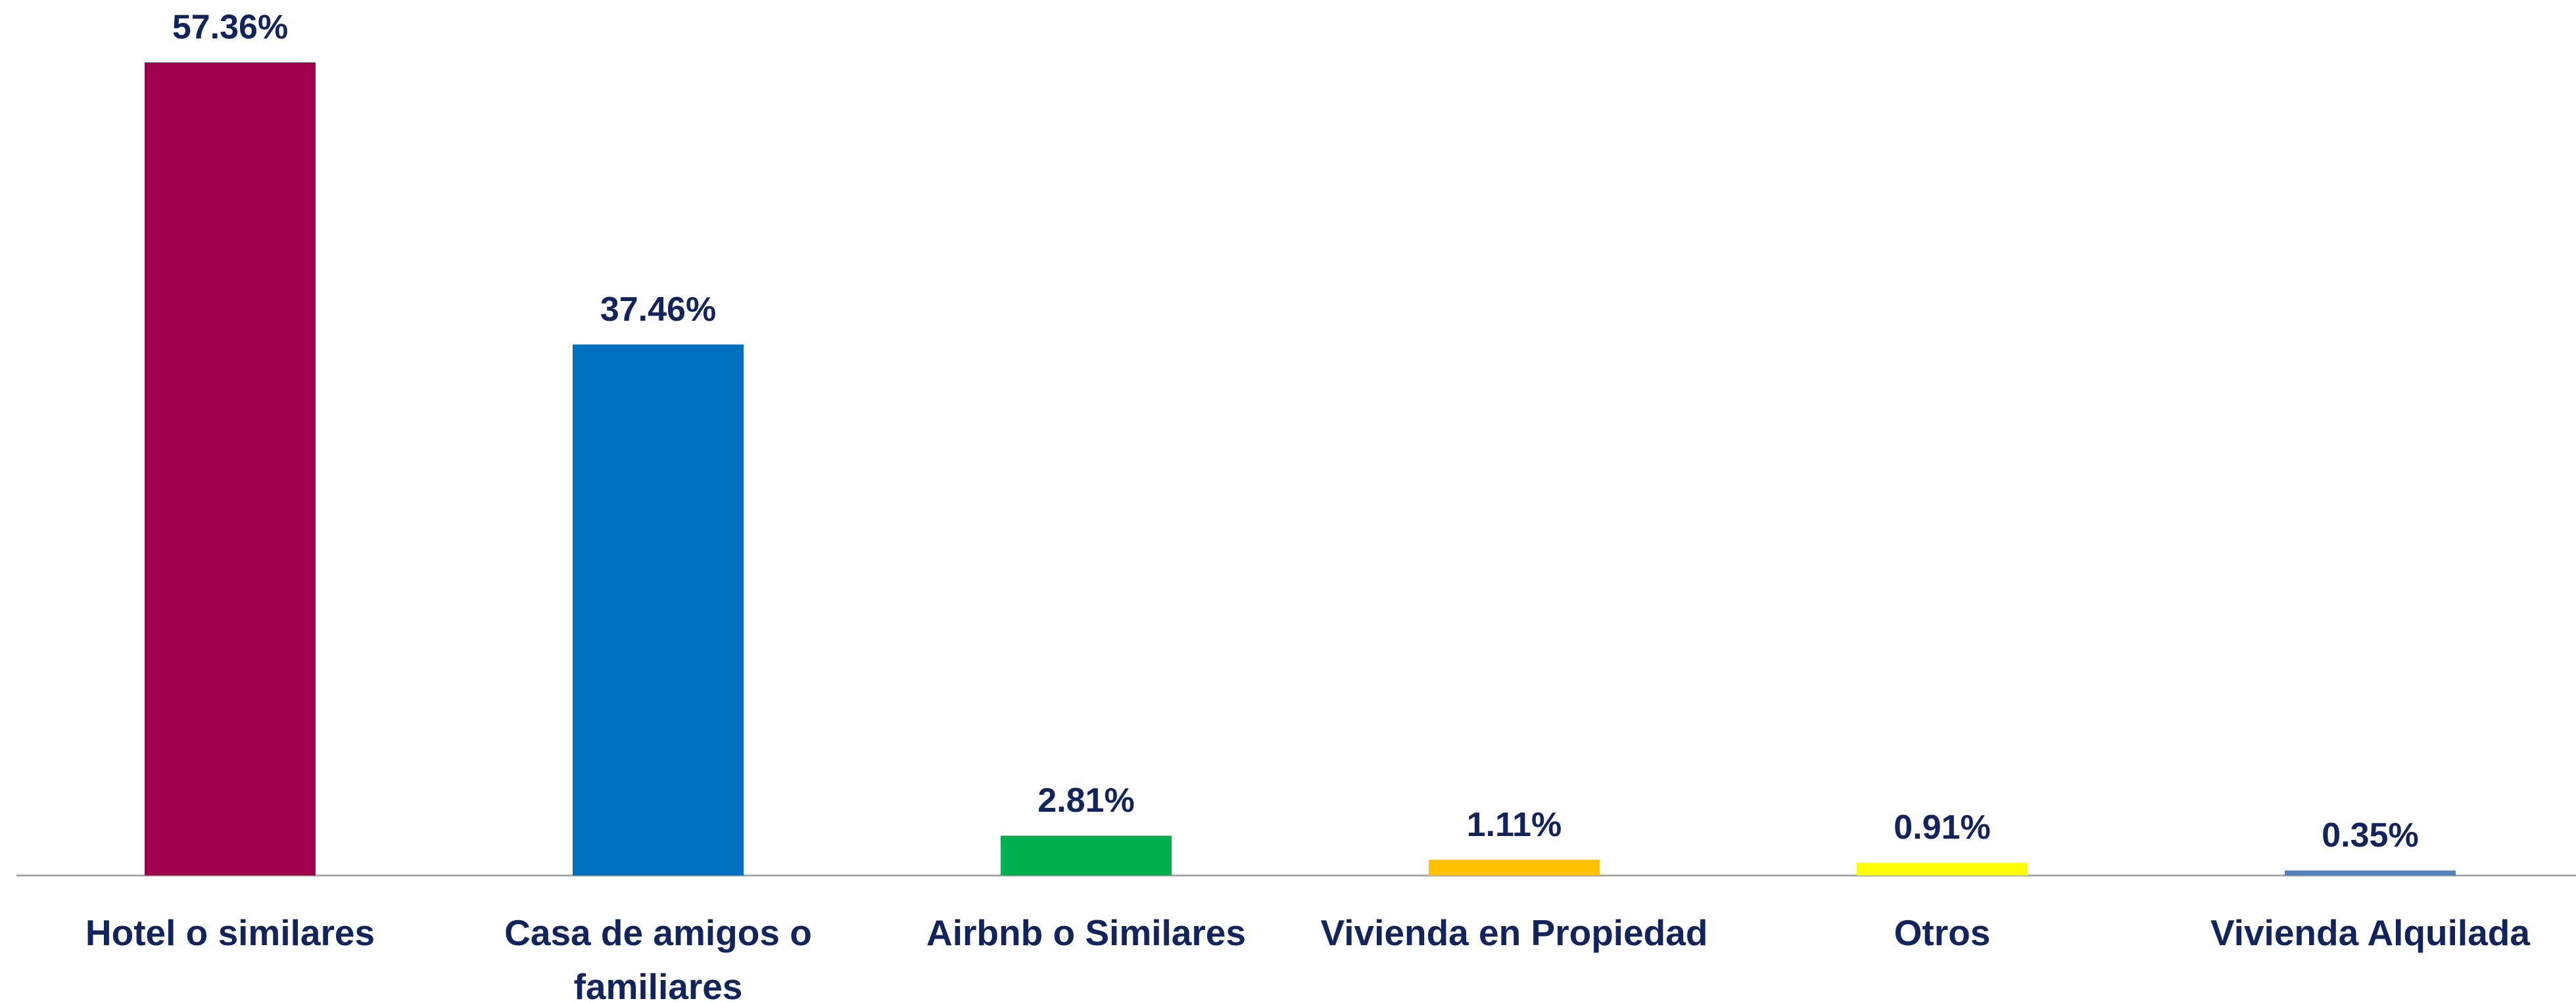  What do you see at coordinates (1514, 932) in the screenshot?
I see `x-tick-label: Vivienda en Propiedad` at bounding box center [1514, 932].